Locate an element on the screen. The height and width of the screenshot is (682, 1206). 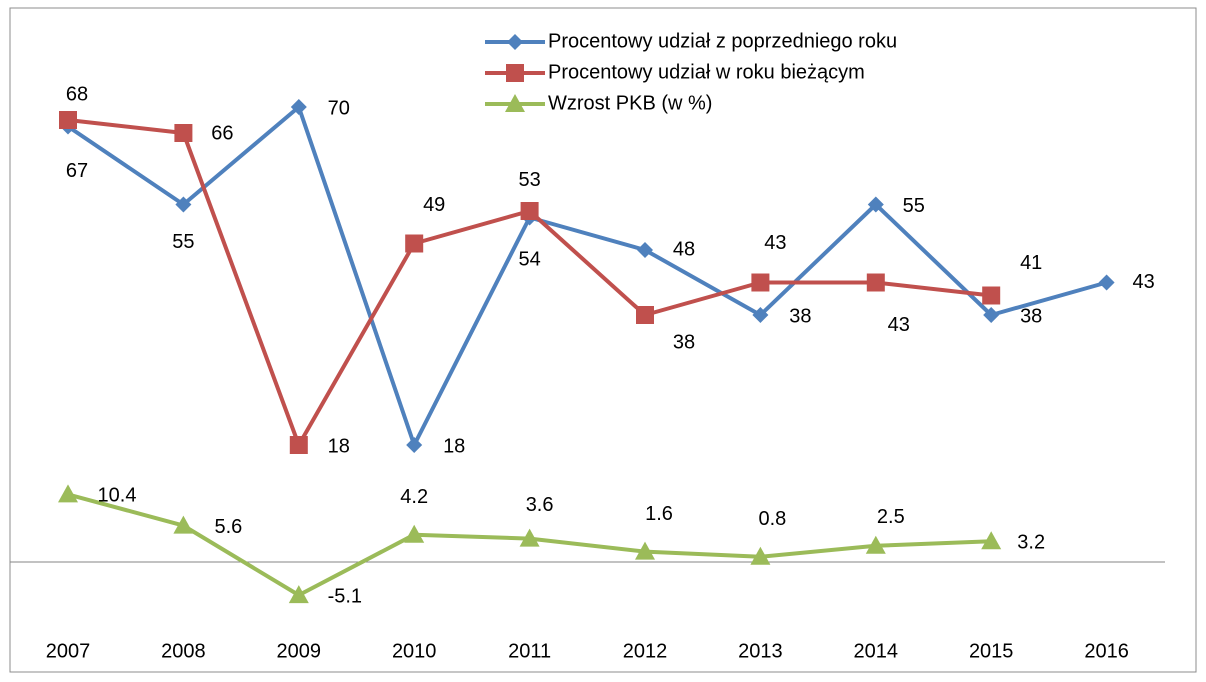
x-tick-label: 2013 is located at coordinates (760, 651).